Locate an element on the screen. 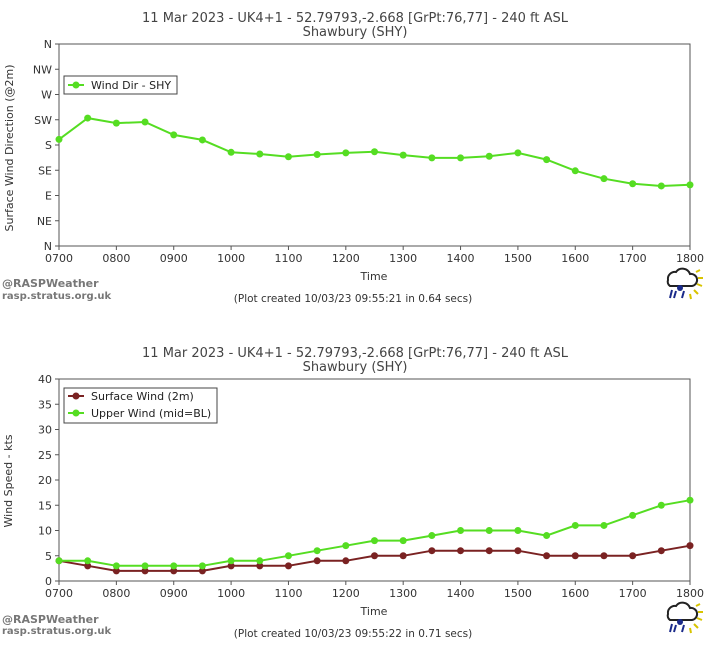 The height and width of the screenshot is (646, 707). y-tick-label: 40 is located at coordinates (45, 379).